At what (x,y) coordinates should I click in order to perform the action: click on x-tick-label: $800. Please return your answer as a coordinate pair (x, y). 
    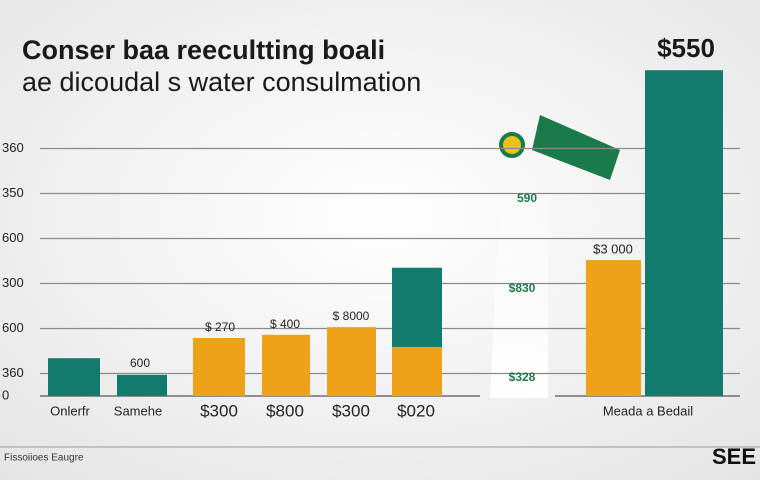
    Looking at the image, I should click on (285, 410).